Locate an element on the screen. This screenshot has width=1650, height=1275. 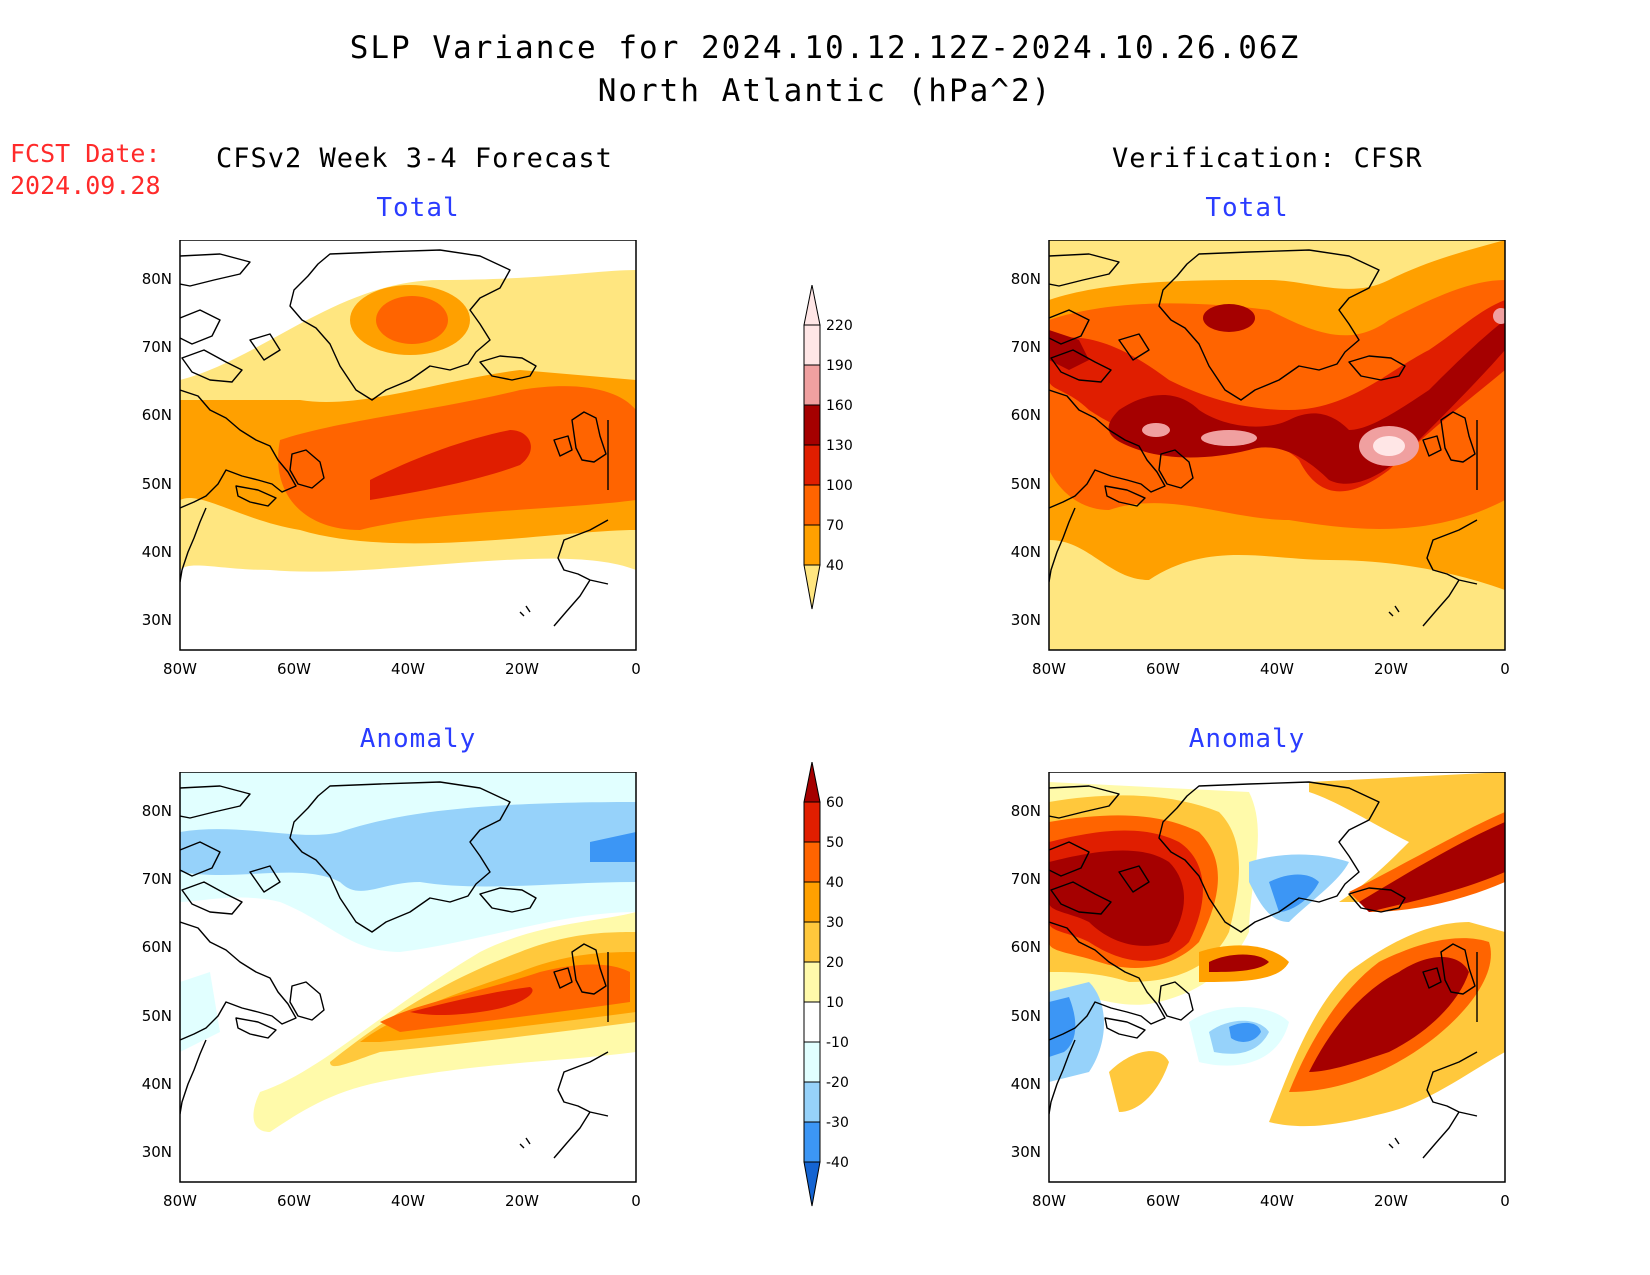
forecast-header: CFSv2 Week 3-4 Forecast is located at coordinates (414, 158).